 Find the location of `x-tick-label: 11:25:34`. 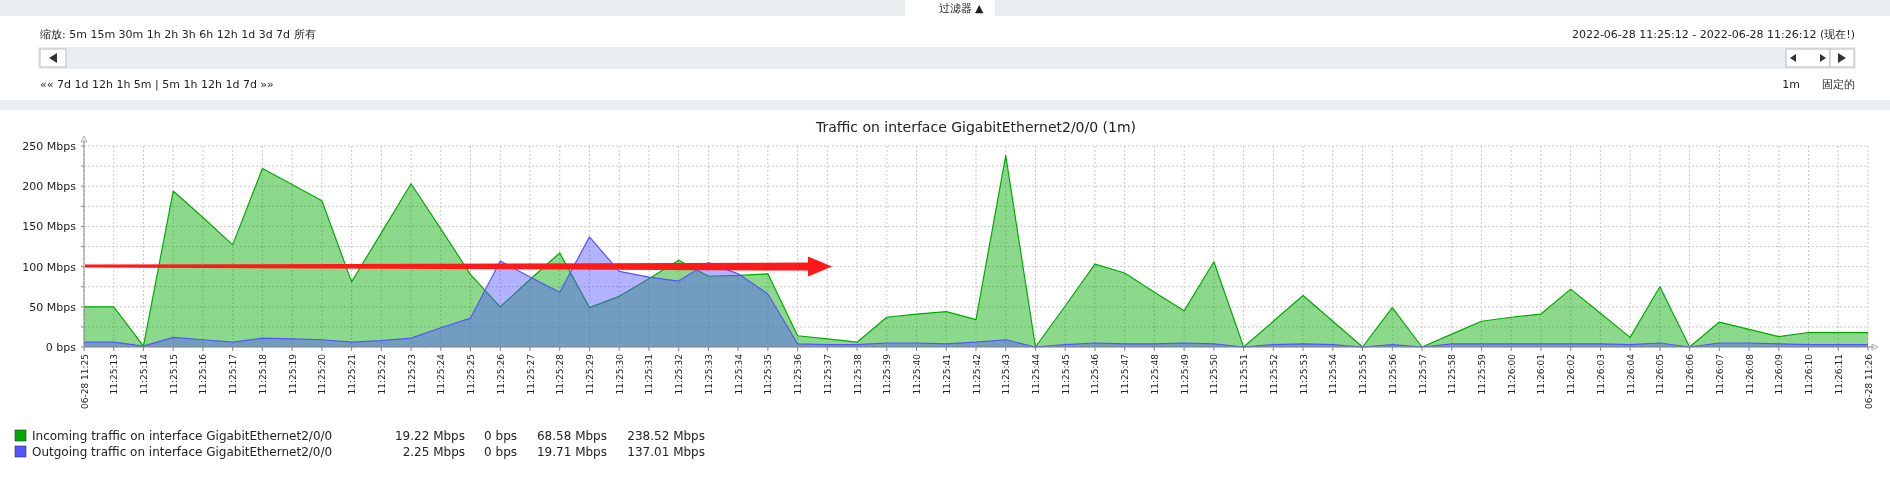

x-tick-label: 11:25:34 is located at coordinates (738, 374).